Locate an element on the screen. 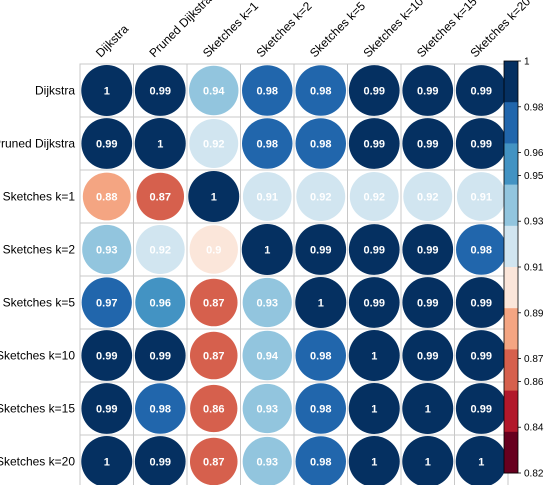  column-label: Sketches k=2 is located at coordinates (283, 30).